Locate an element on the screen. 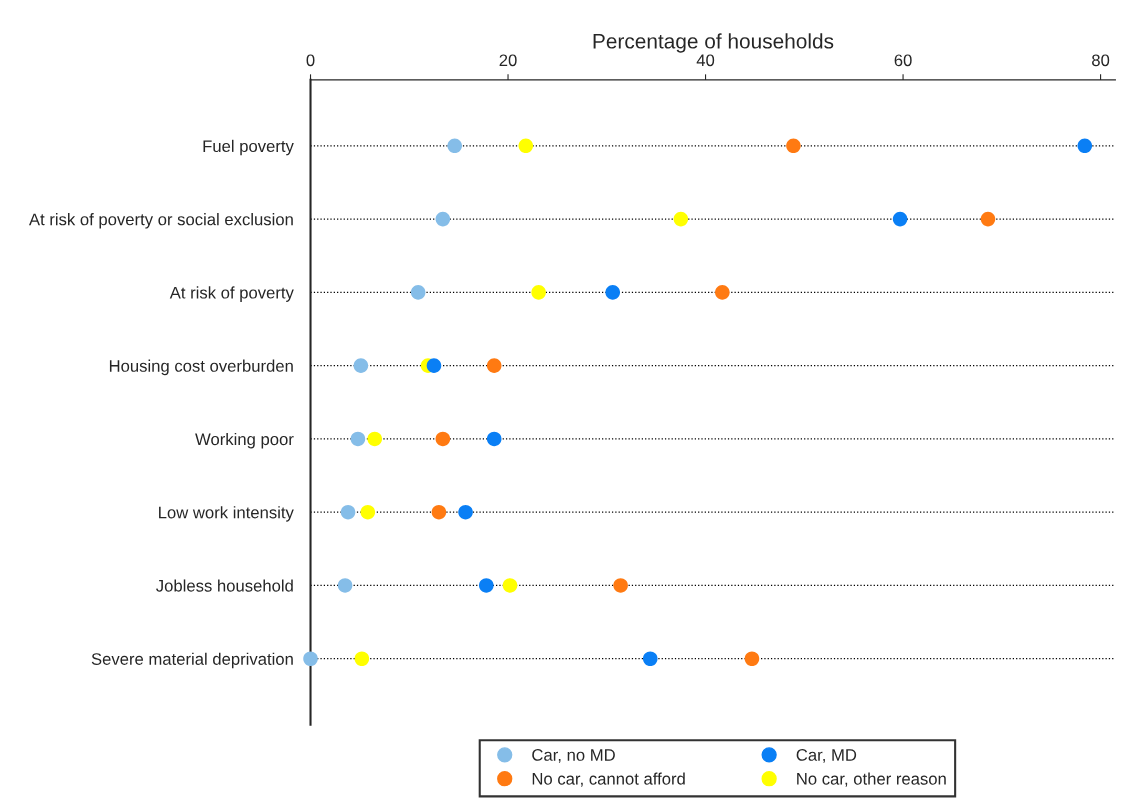 The image size is (1121, 807). legend-label: Car, MD is located at coordinates (826, 756).